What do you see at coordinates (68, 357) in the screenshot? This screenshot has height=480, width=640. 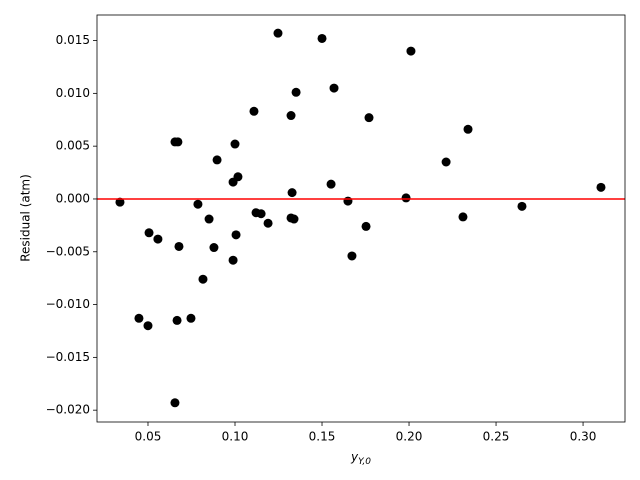 I see `y-tick-label: −0.015` at bounding box center [68, 357].